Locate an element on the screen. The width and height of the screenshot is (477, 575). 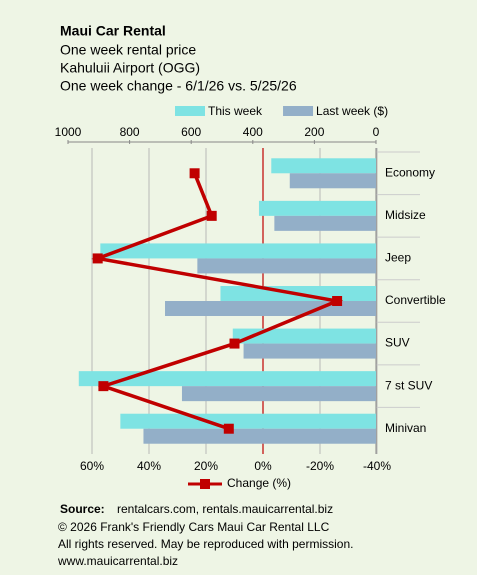
x-tick-label: 1000 is located at coordinates (68, 132).